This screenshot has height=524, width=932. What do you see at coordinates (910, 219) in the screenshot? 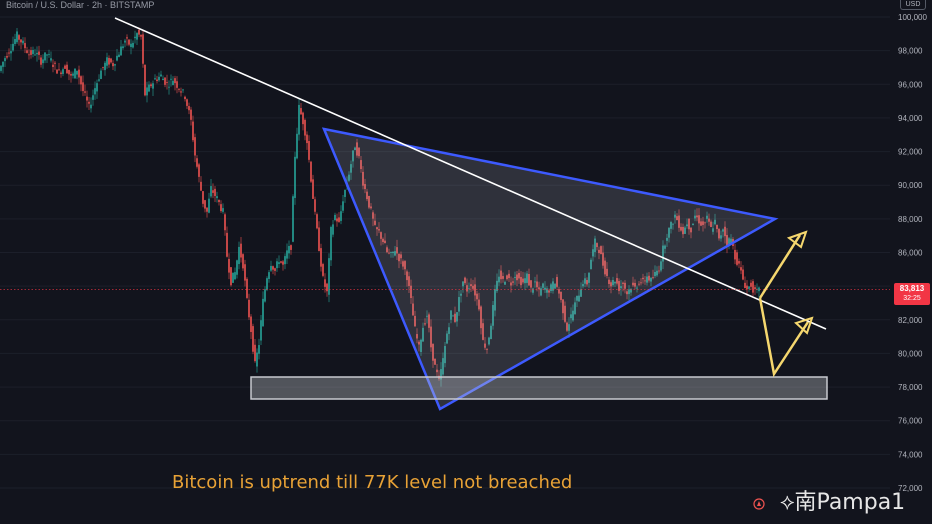
I see `y-tick-label: 88,000` at bounding box center [910, 219].